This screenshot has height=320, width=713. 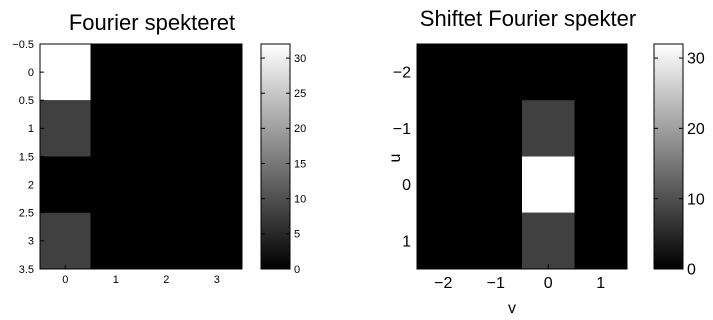 I want to click on colorbar: 0 5 10 15 20 25 30, so click(x=283, y=159).